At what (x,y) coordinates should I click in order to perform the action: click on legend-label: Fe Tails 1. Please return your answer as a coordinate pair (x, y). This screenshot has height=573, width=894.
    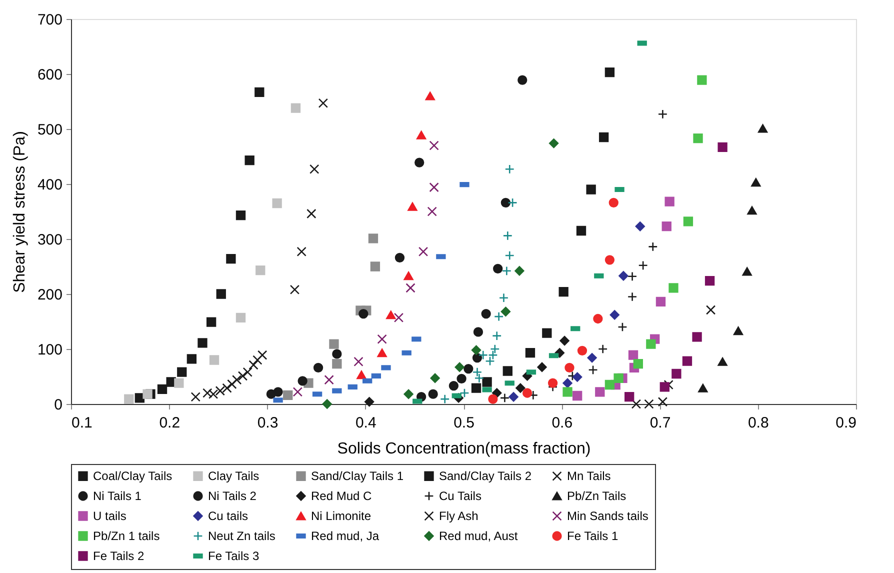
    Looking at the image, I should click on (592, 536).